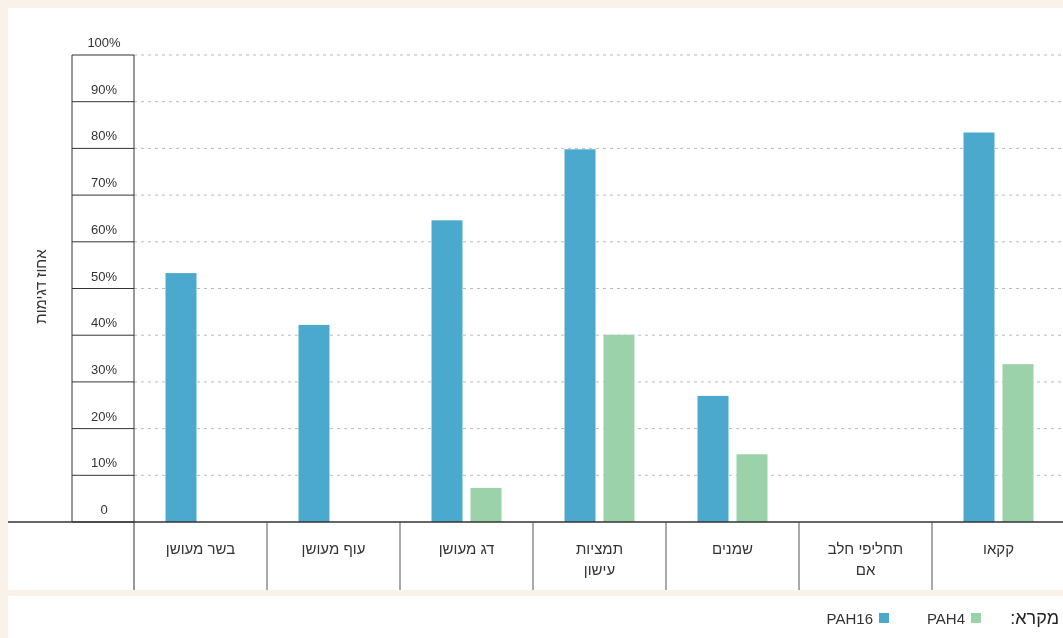 Image resolution: width=1063 pixels, height=638 pixels. What do you see at coordinates (849, 618) in the screenshot?
I see `legend-label: PAH16` at bounding box center [849, 618].